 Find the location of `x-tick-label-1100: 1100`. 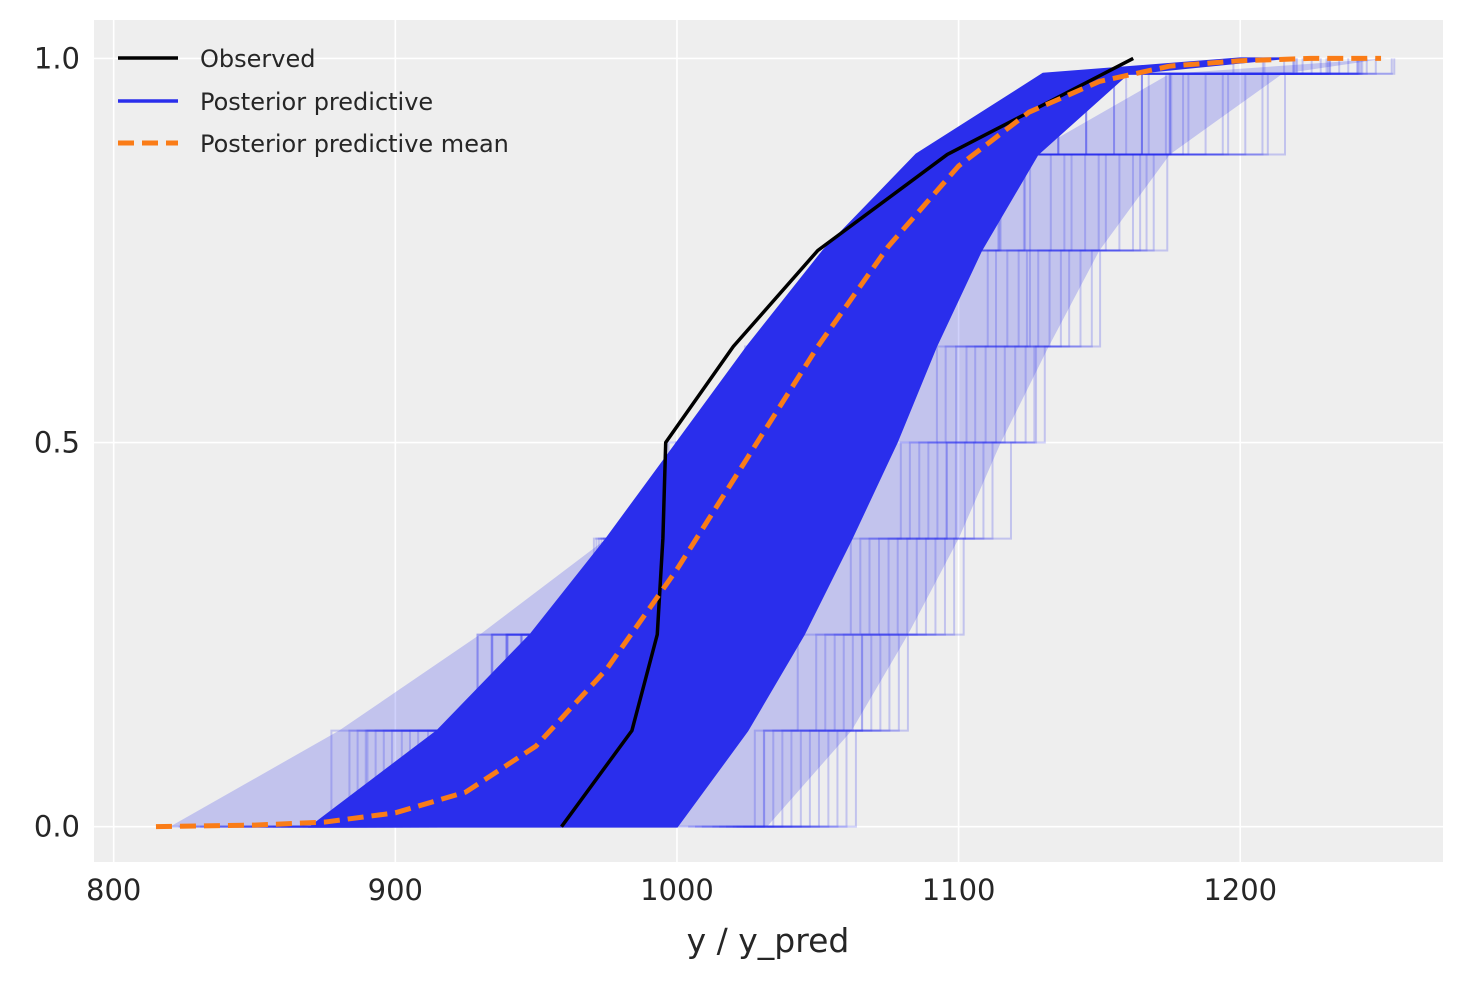

x-tick-label-1100: 1100 is located at coordinates (959, 890).